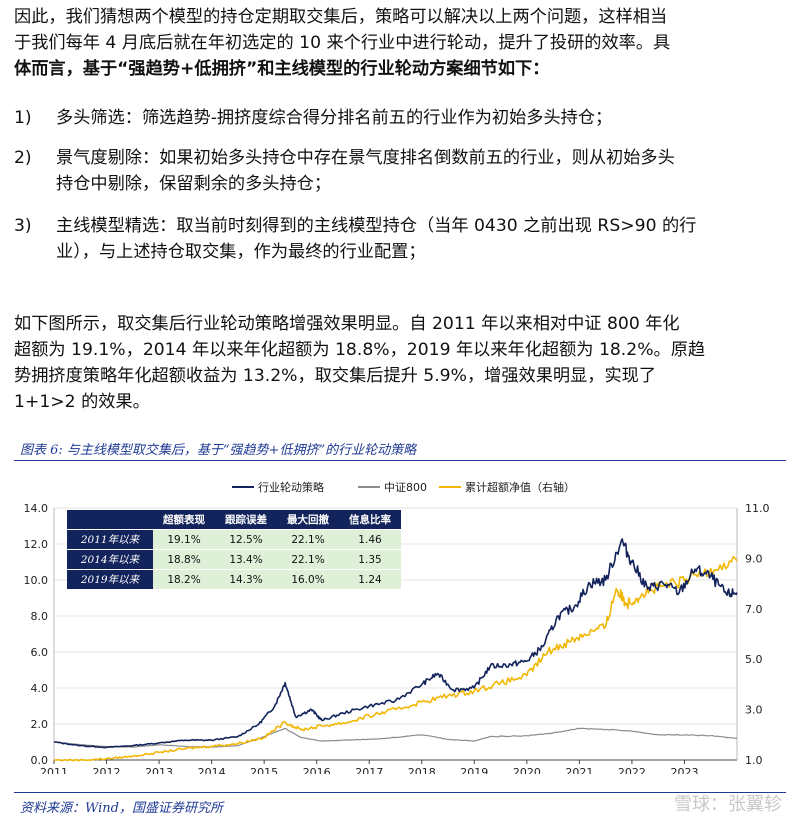 This screenshot has width=800, height=827. I want to click on table-row-label: 2011年以来, so click(110, 539).